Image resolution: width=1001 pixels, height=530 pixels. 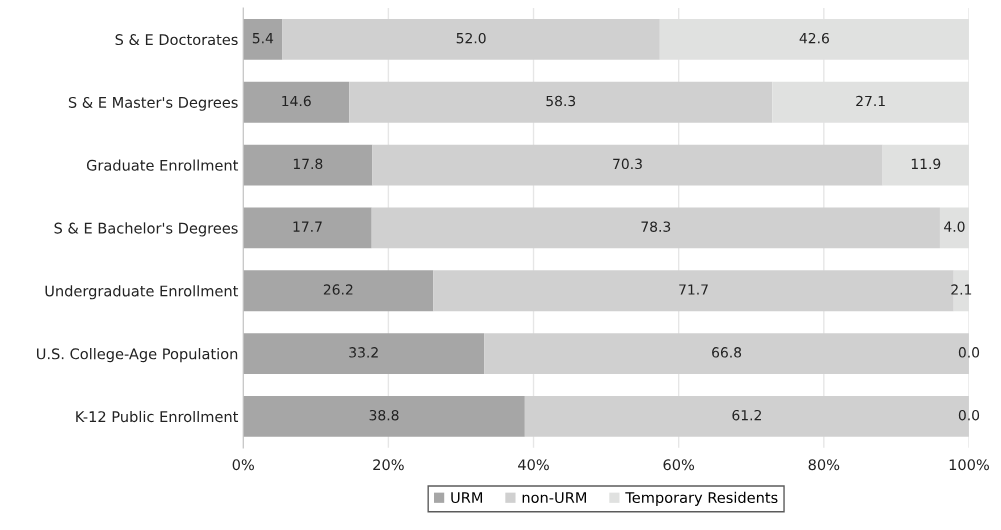 I want to click on data-label: 38.8, so click(x=384, y=415).